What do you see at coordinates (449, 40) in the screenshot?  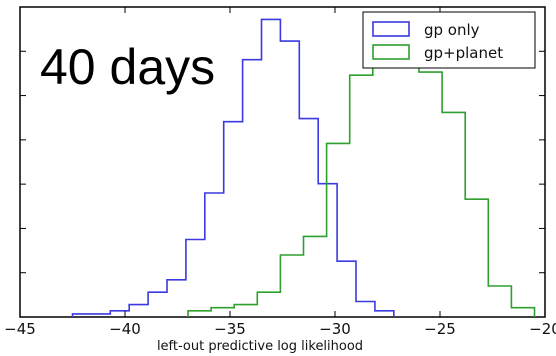 I see `legend: gp only gp+planet` at bounding box center [449, 40].